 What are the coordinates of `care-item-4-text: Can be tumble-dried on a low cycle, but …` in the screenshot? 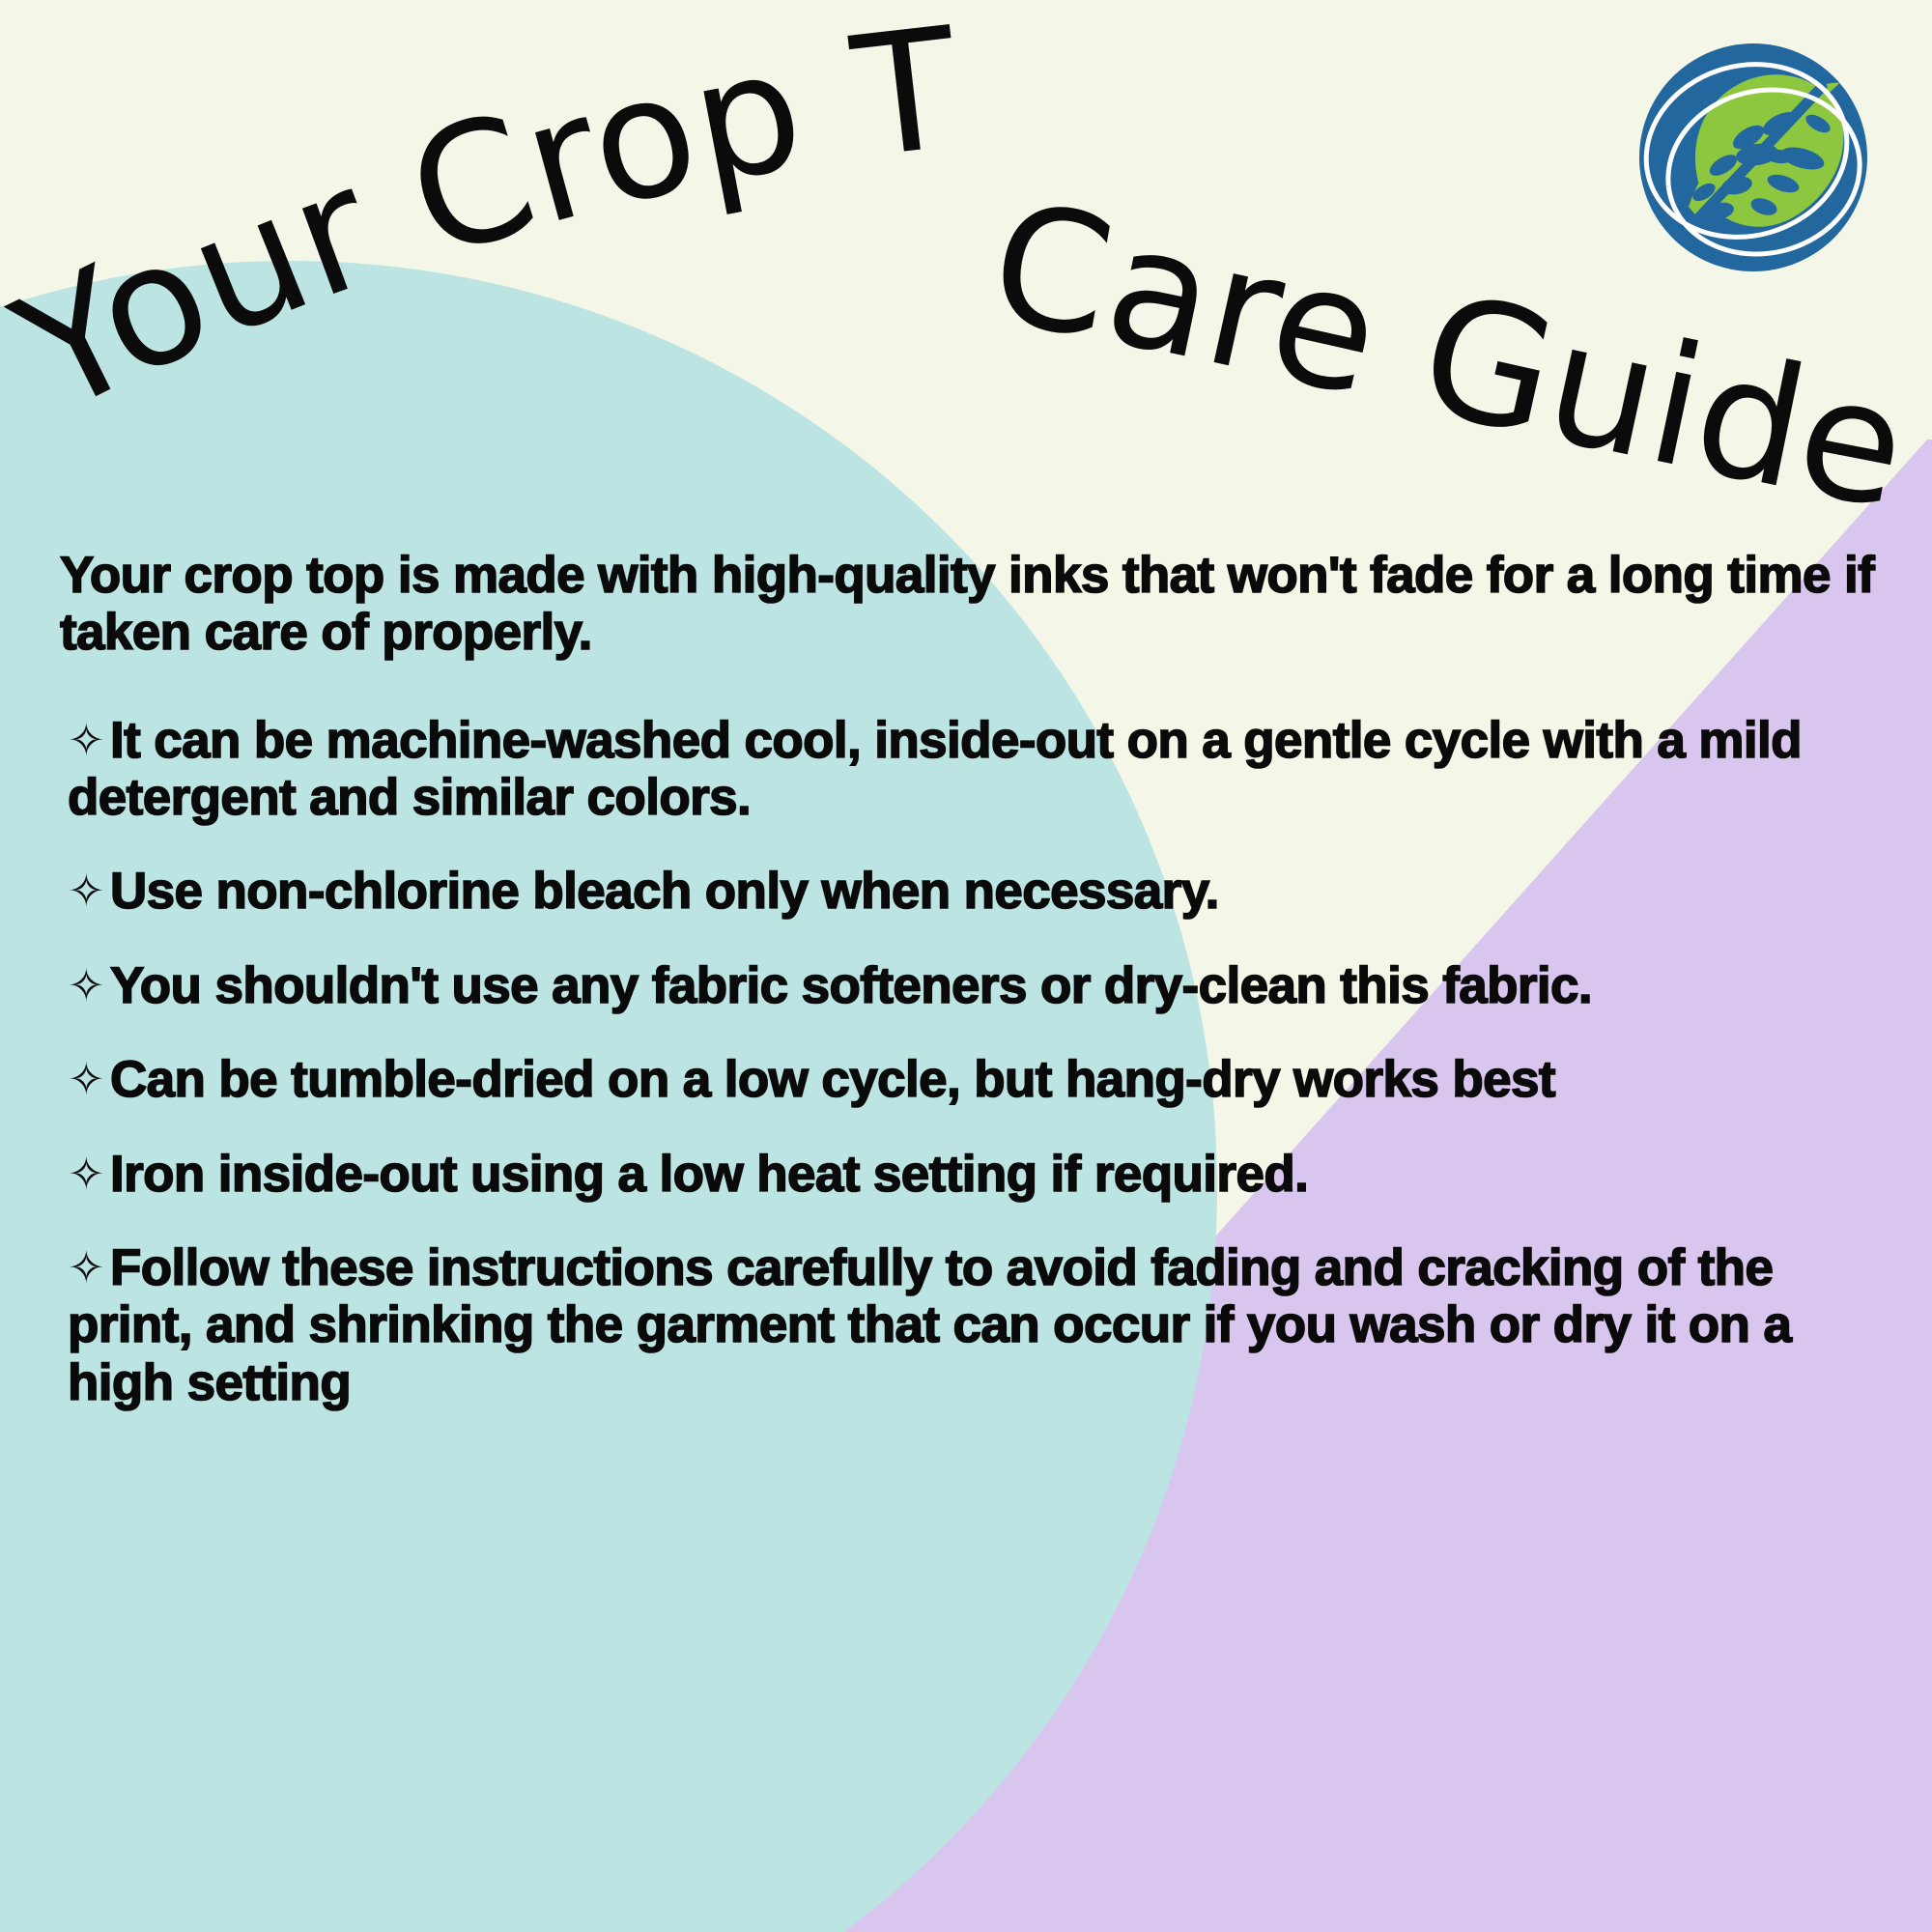 It's located at (832, 1079).